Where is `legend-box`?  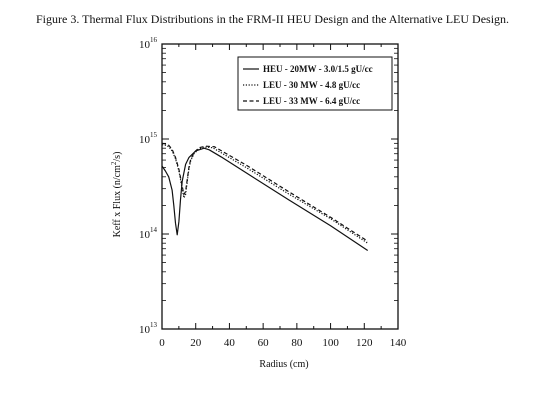 legend-box is located at coordinates (315, 83).